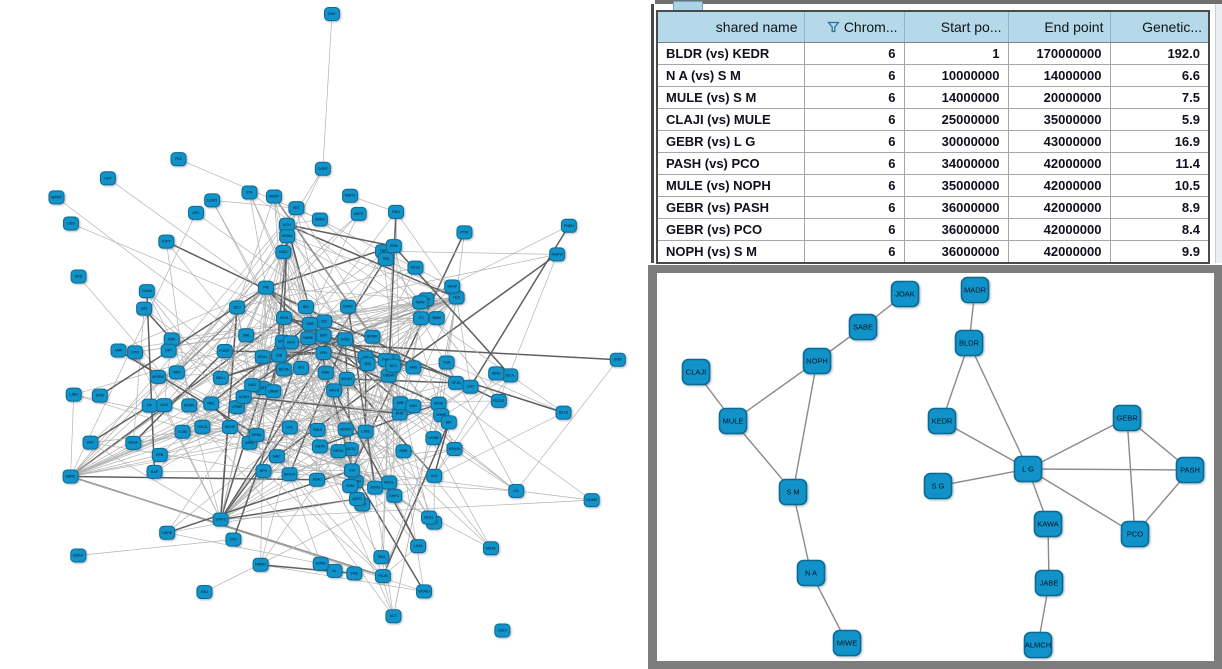 The width and height of the screenshot is (1222, 669). I want to click on main-network-node: SRD, so click(78, 276).